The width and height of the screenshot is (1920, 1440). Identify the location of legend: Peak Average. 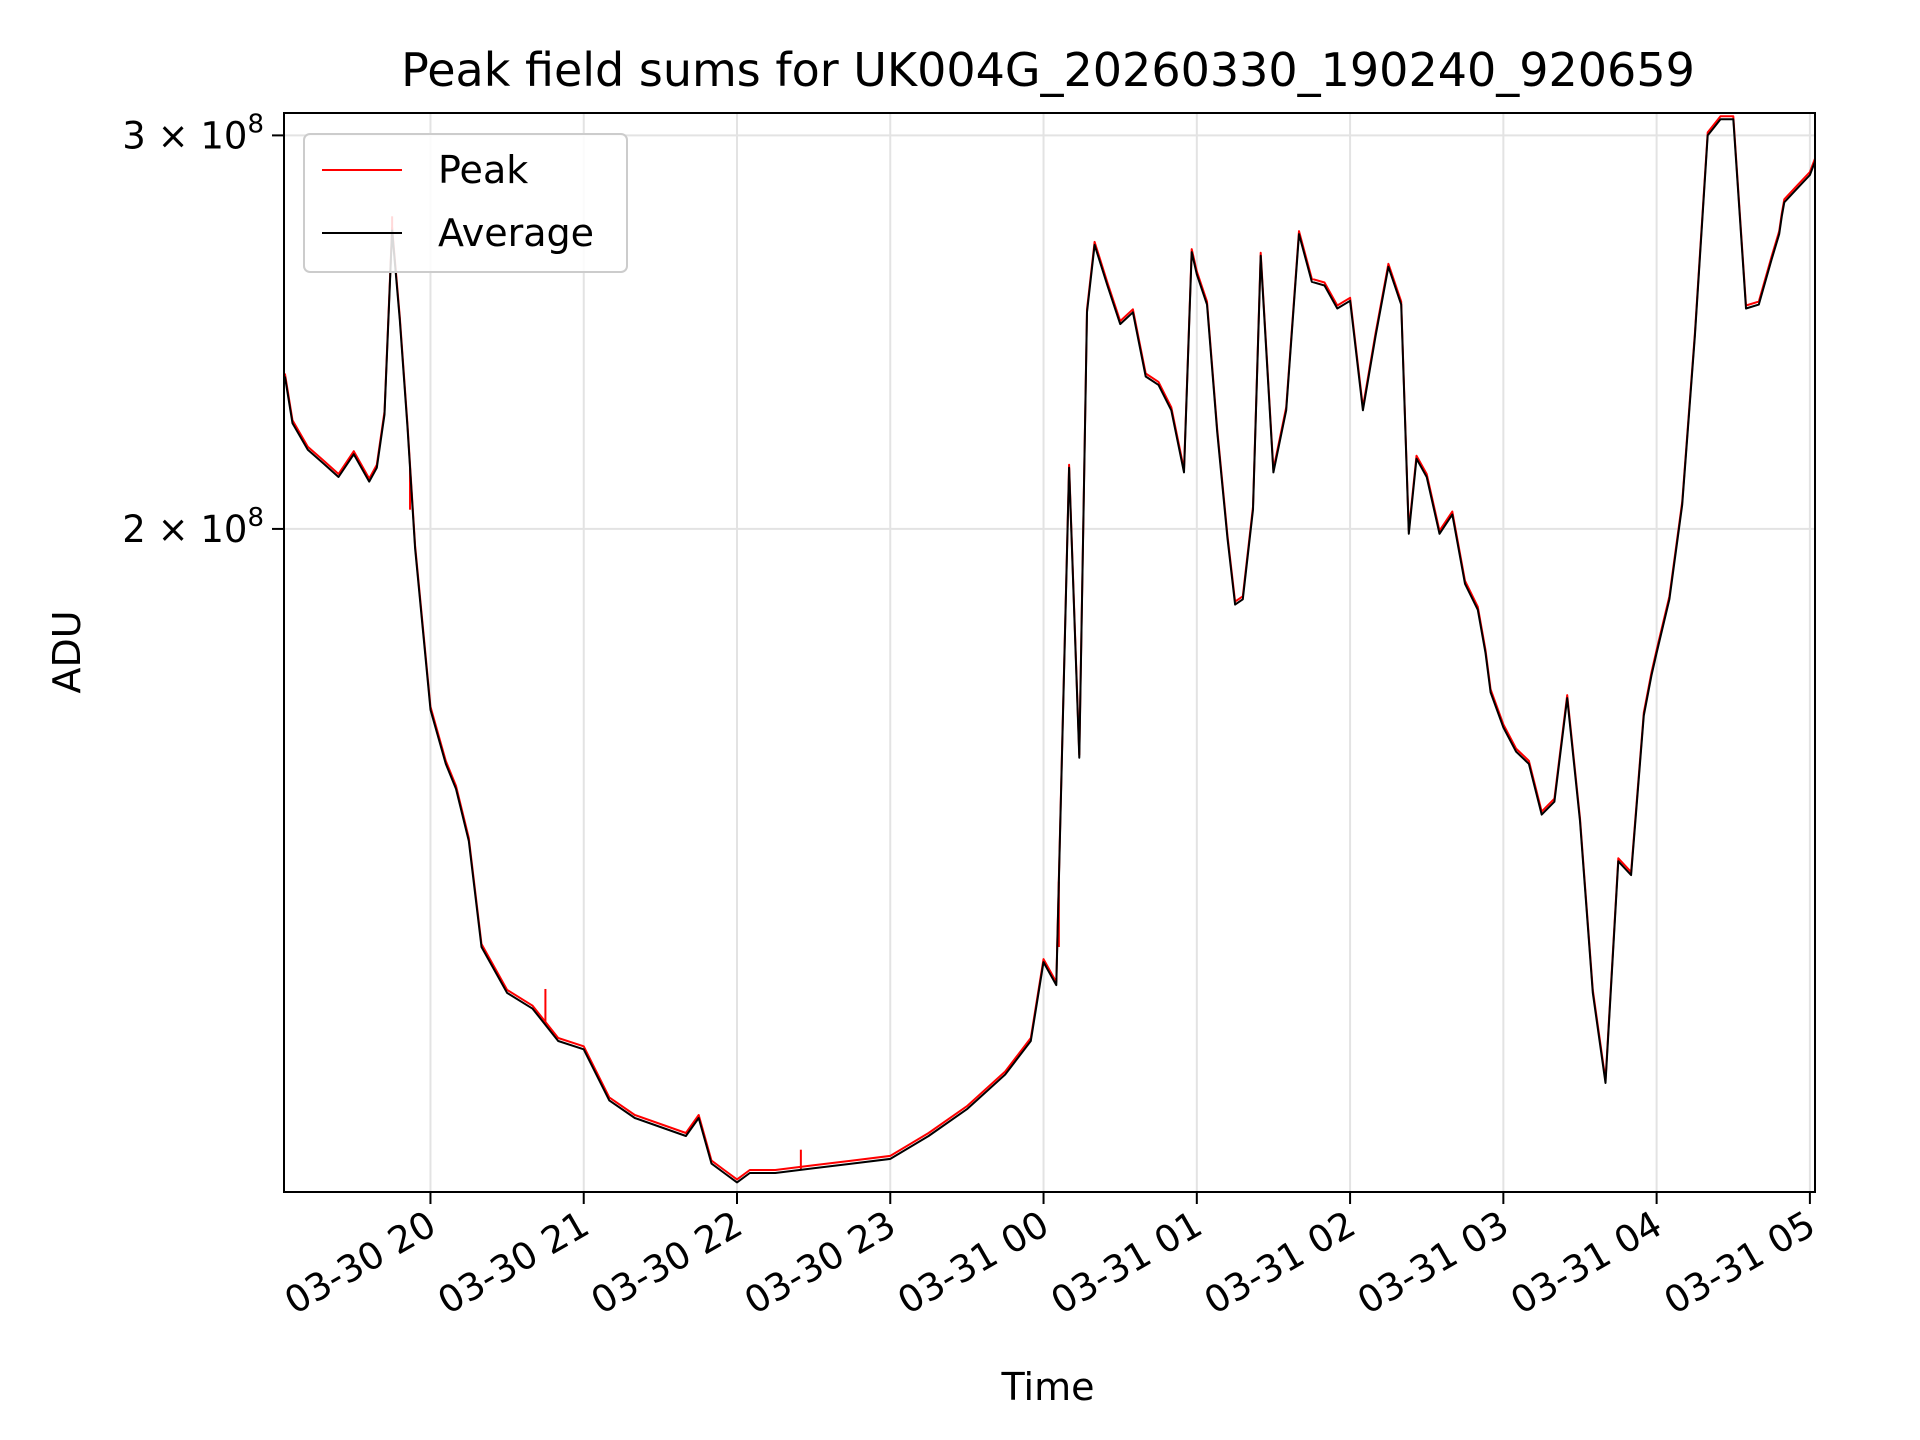
(465, 203).